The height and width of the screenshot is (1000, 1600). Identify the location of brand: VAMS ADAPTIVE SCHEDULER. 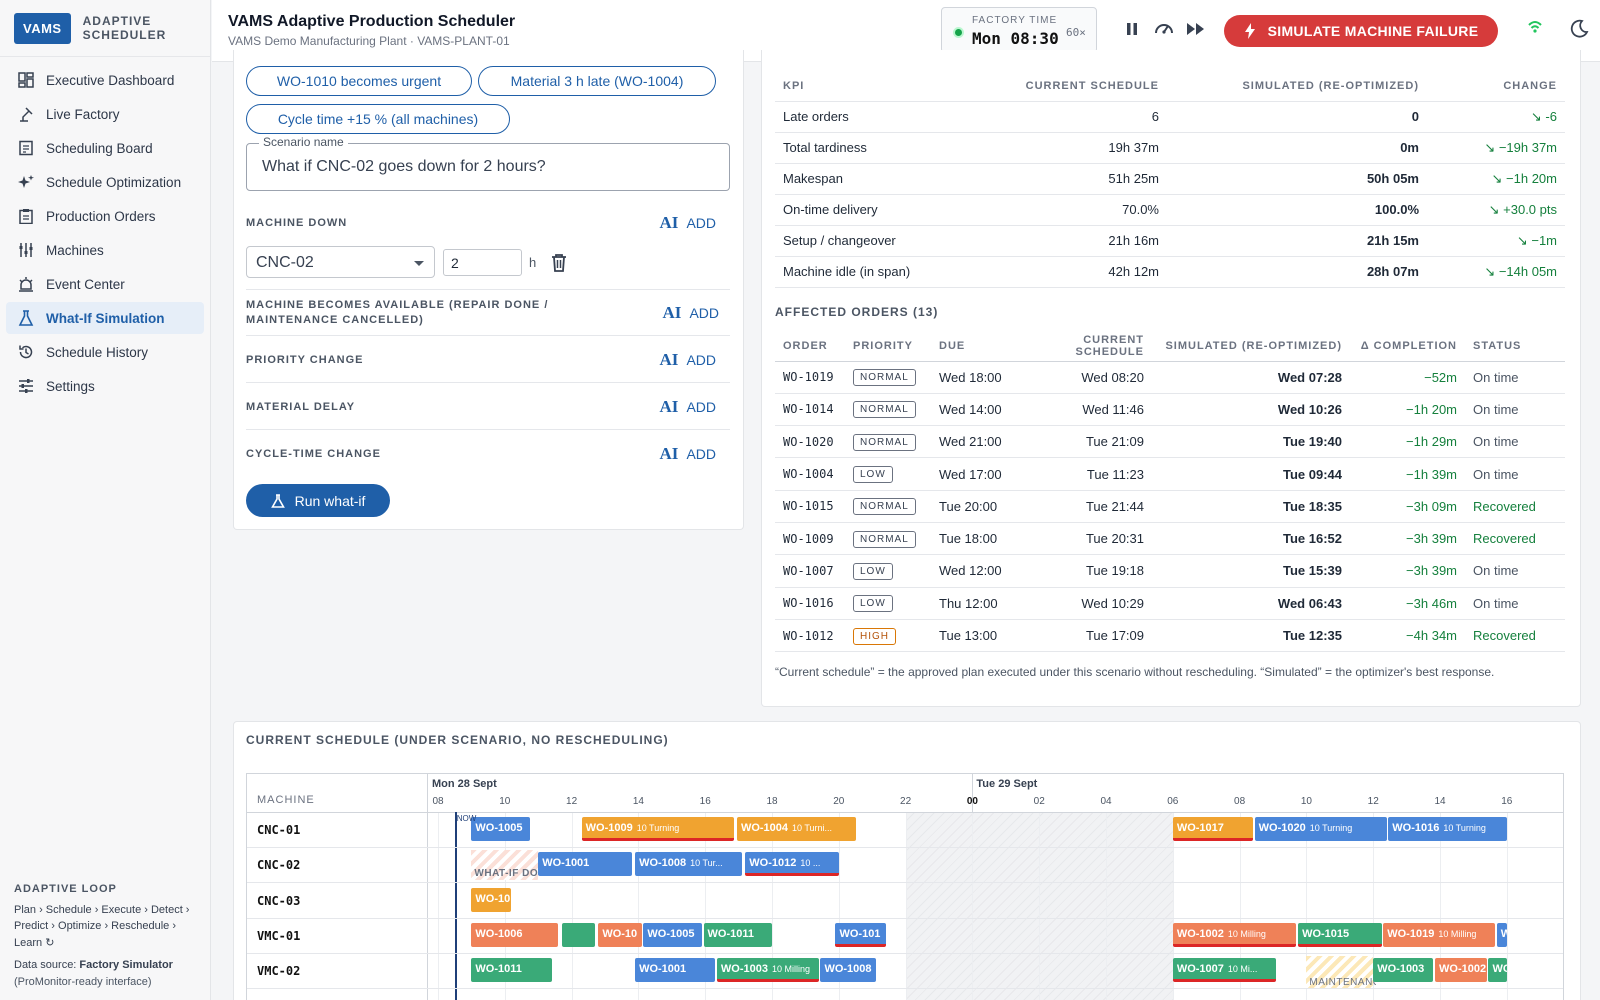
(105, 28).